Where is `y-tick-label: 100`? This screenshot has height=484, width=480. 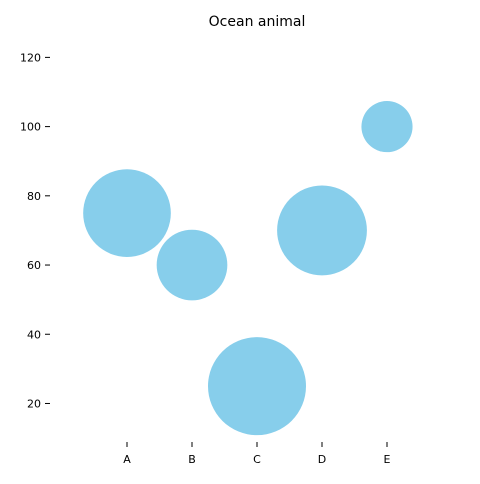 y-tick-label: 100 is located at coordinates (30, 127).